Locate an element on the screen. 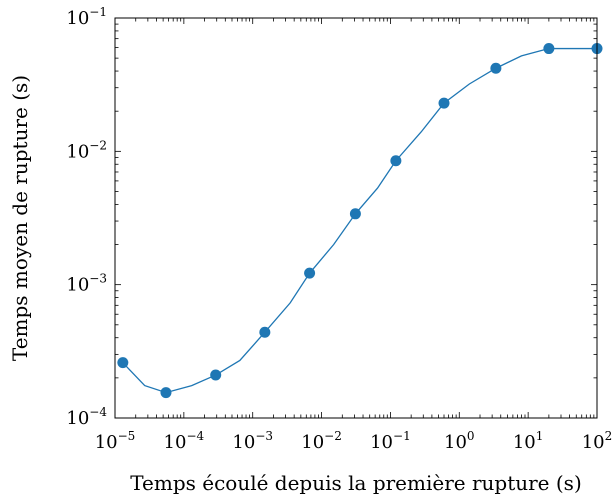  y-tick-label: 10⁻⁴ is located at coordinates (86, 417).